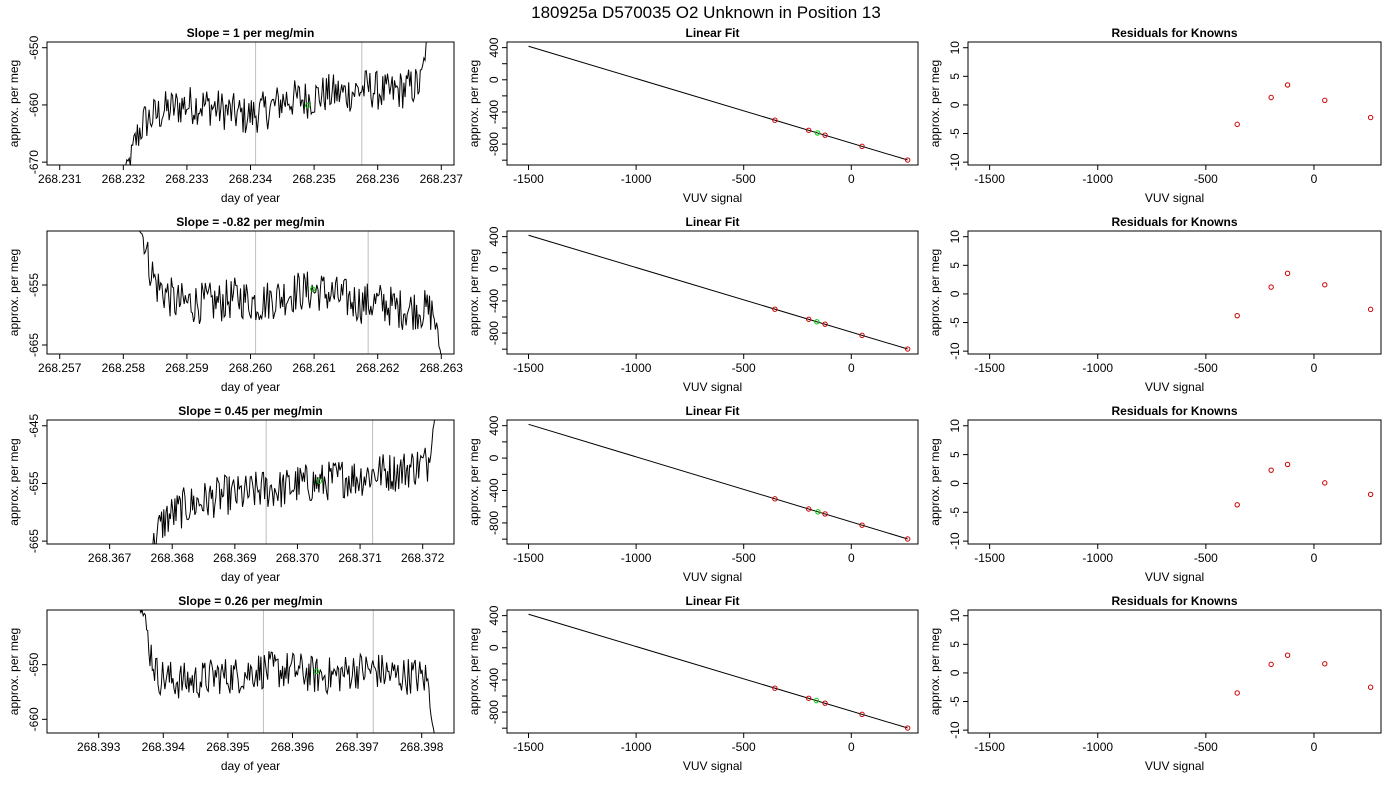  What do you see at coordinates (34, 285) in the screenshot?
I see `y-tick-label: -655` at bounding box center [34, 285].